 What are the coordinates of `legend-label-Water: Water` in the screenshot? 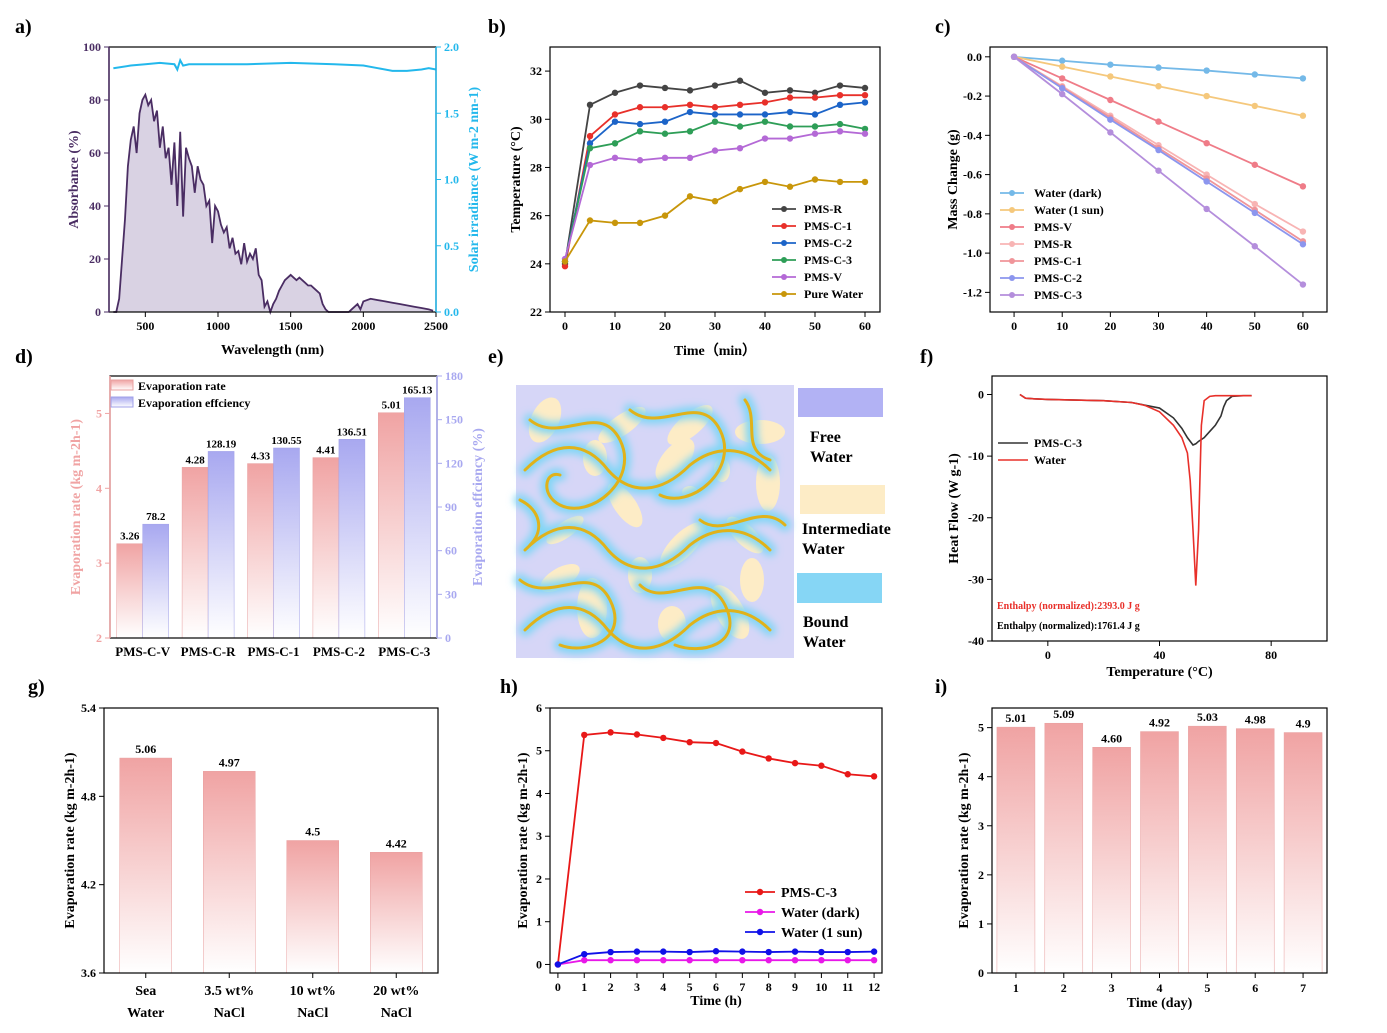 It's located at (1050, 460).